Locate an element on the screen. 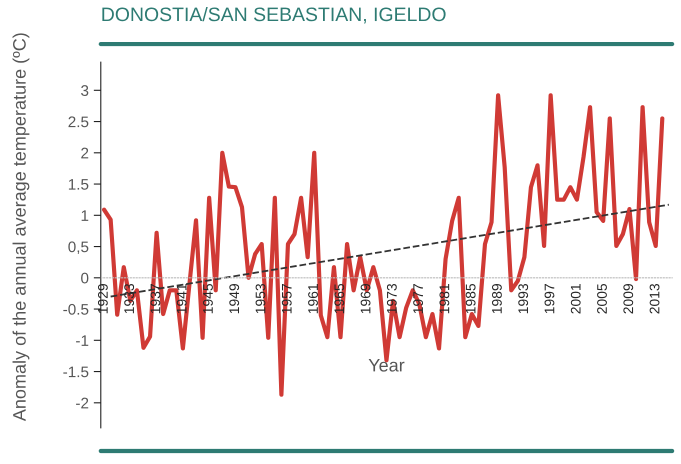  x-tick-label: 1973 is located at coordinates (391, 299).